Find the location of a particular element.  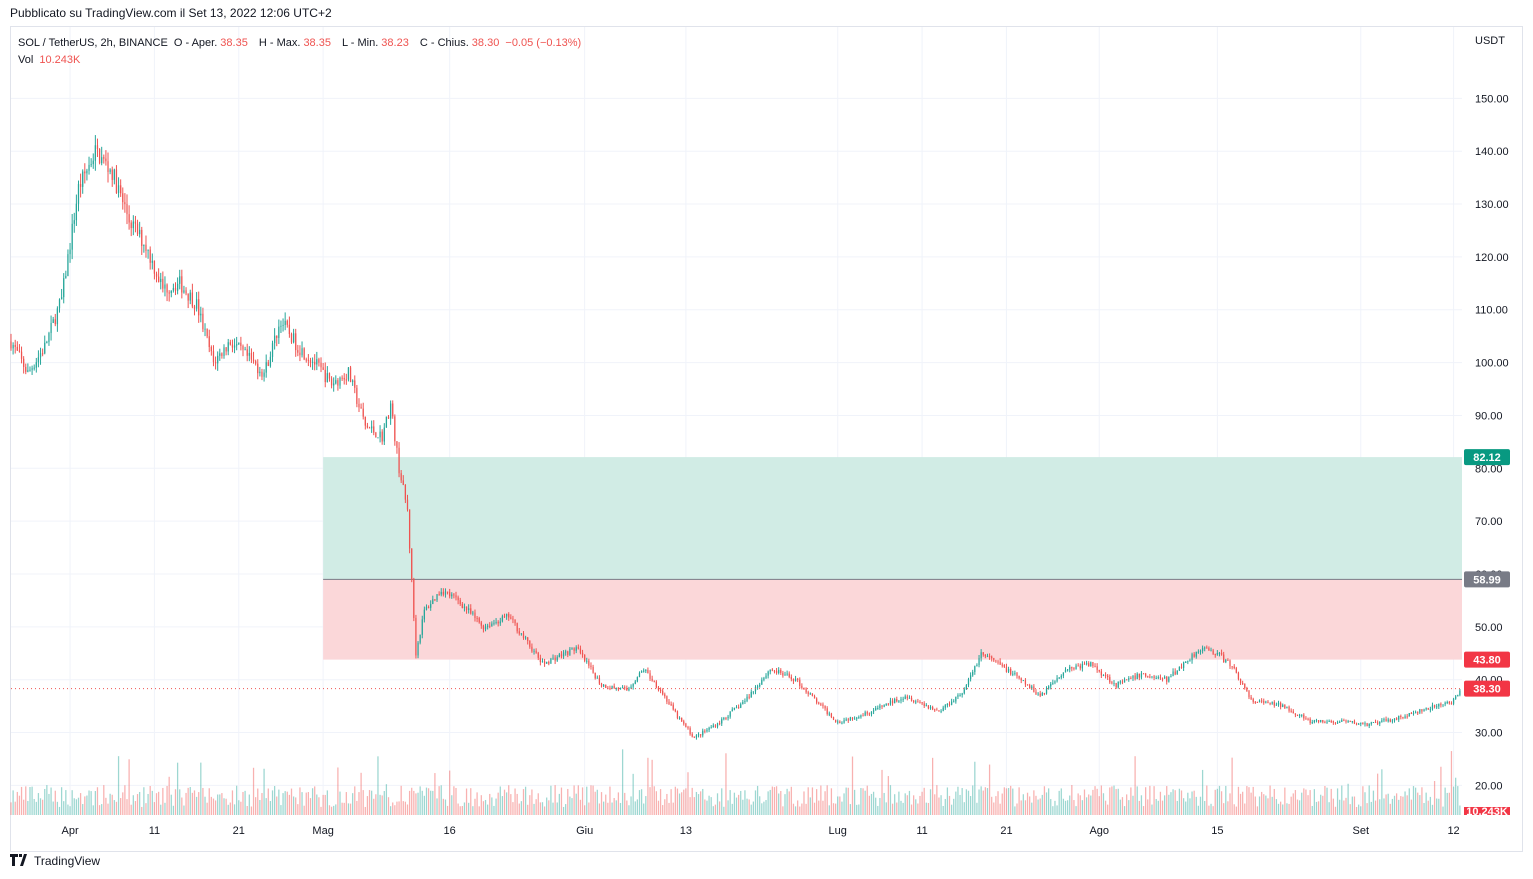

footer: TradingView is located at coordinates (55, 861).